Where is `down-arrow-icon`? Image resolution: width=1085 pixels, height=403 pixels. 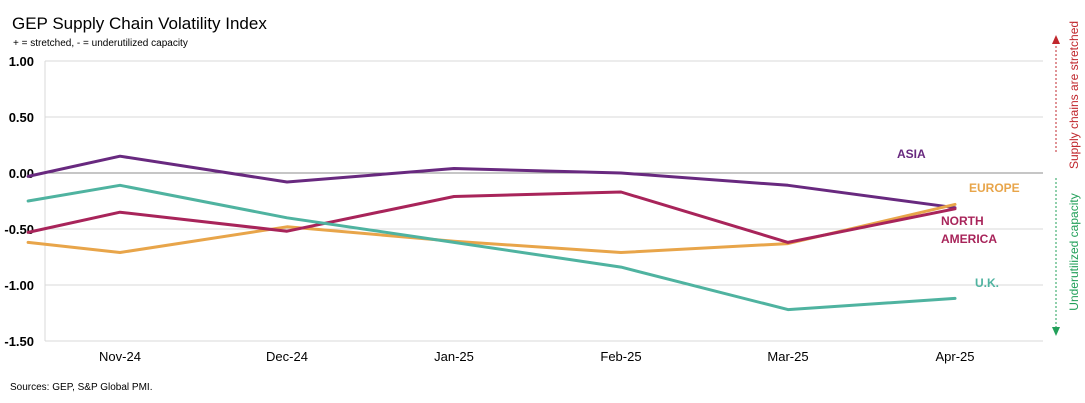 down-arrow-icon is located at coordinates (1056, 331).